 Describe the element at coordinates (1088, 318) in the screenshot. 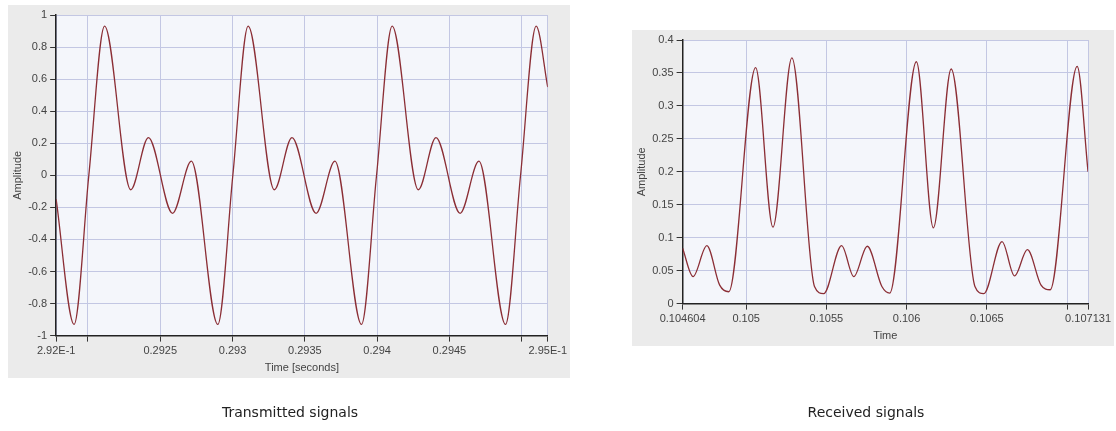

I see `x-tick-label: 0.107131` at that location.